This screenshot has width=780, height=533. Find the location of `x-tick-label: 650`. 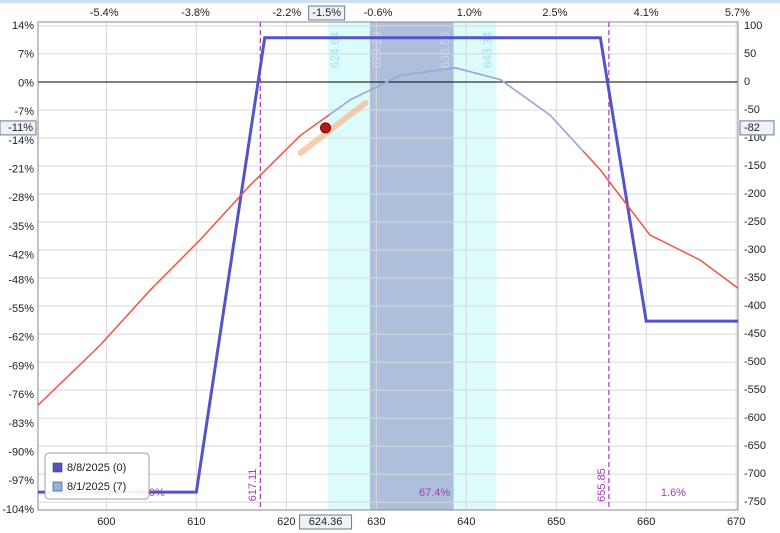

x-tick-label: 650 is located at coordinates (556, 522).